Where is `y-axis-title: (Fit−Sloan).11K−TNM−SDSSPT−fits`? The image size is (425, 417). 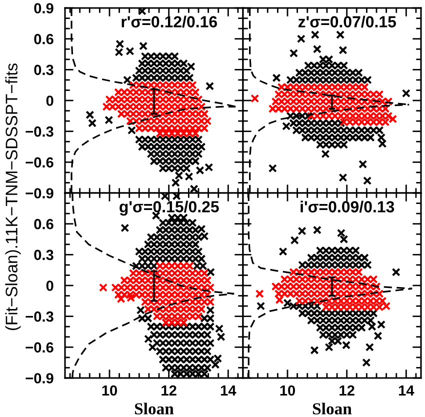
y-axis-title: (Fit−Sloan).11K−TNM−SDSSPT−fits is located at coordinates (13, 196).